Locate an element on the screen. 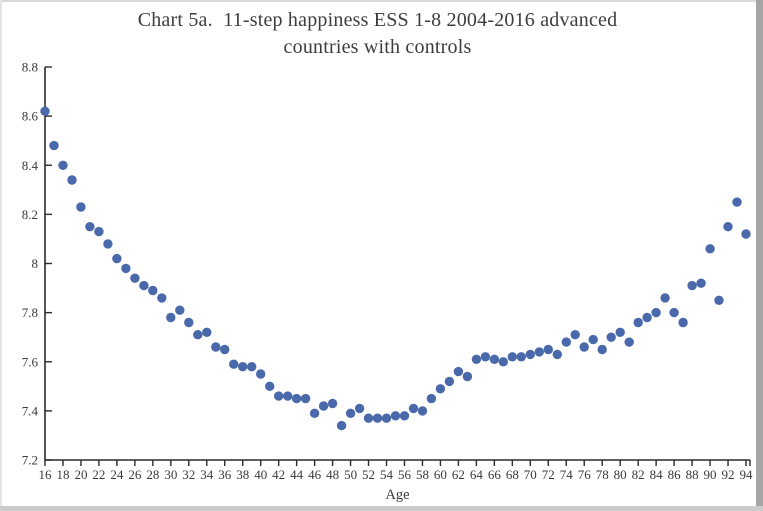 This screenshot has height=511, width=763. x-axis-tick-label: 92 is located at coordinates (728, 474).